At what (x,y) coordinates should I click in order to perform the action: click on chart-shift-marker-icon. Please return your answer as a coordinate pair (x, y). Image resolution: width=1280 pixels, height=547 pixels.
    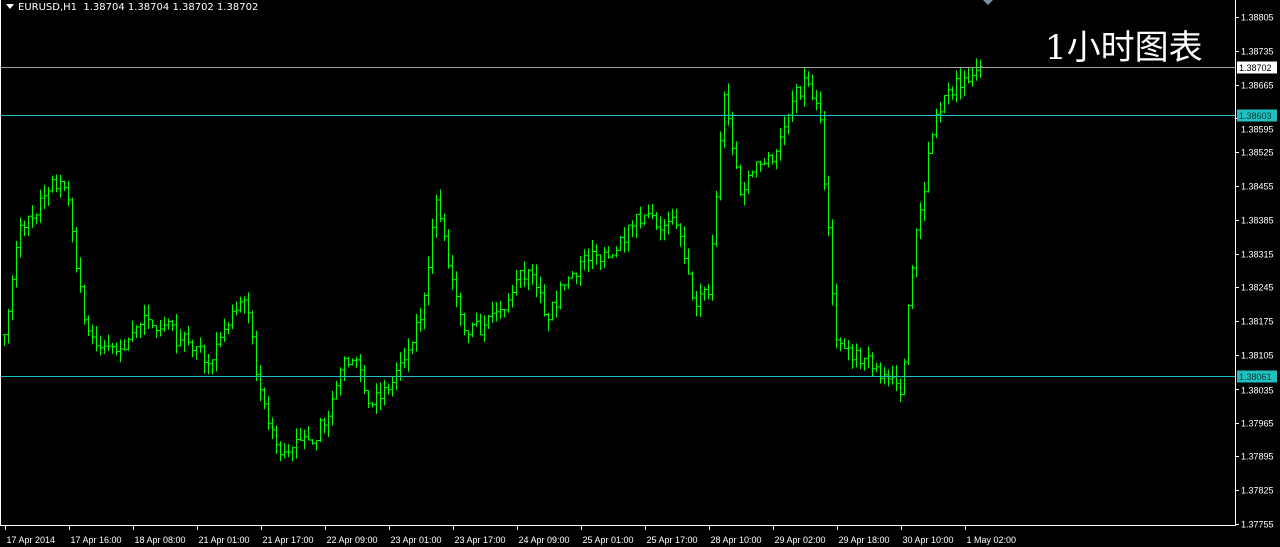
    Looking at the image, I should click on (988, 2).